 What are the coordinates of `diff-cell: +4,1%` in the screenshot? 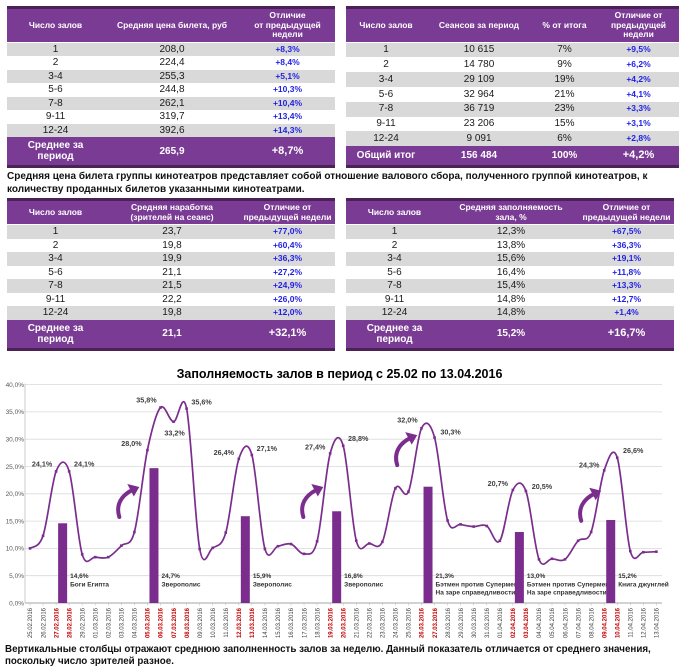 It's located at (638, 93).